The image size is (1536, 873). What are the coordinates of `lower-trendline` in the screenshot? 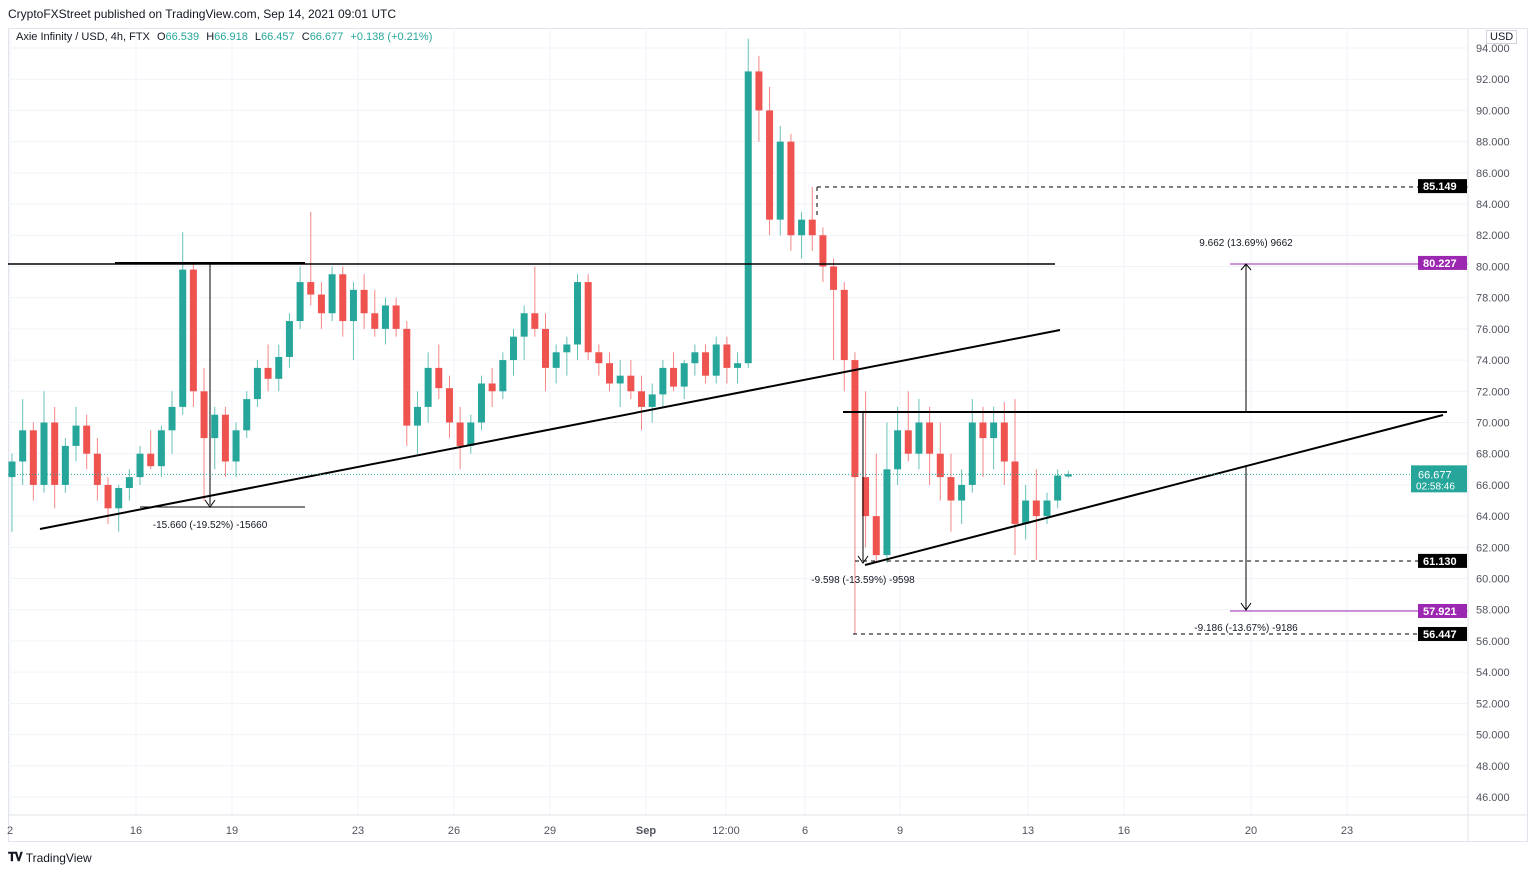 It's located at (1154, 490).